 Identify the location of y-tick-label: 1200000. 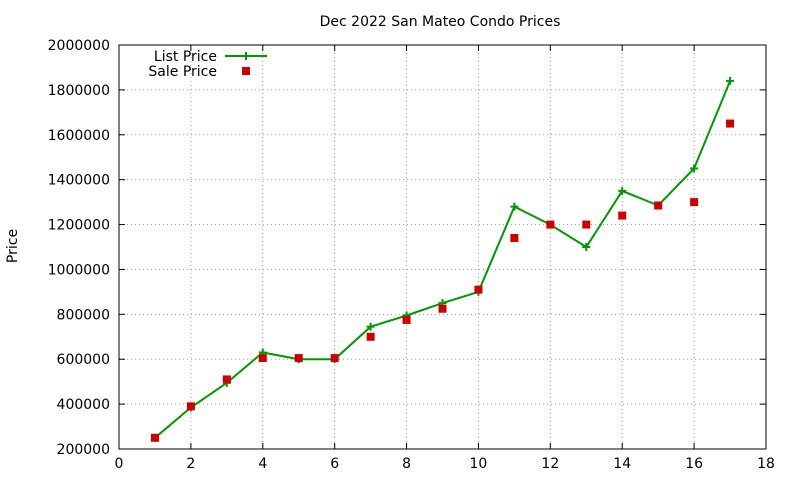
(79, 226).